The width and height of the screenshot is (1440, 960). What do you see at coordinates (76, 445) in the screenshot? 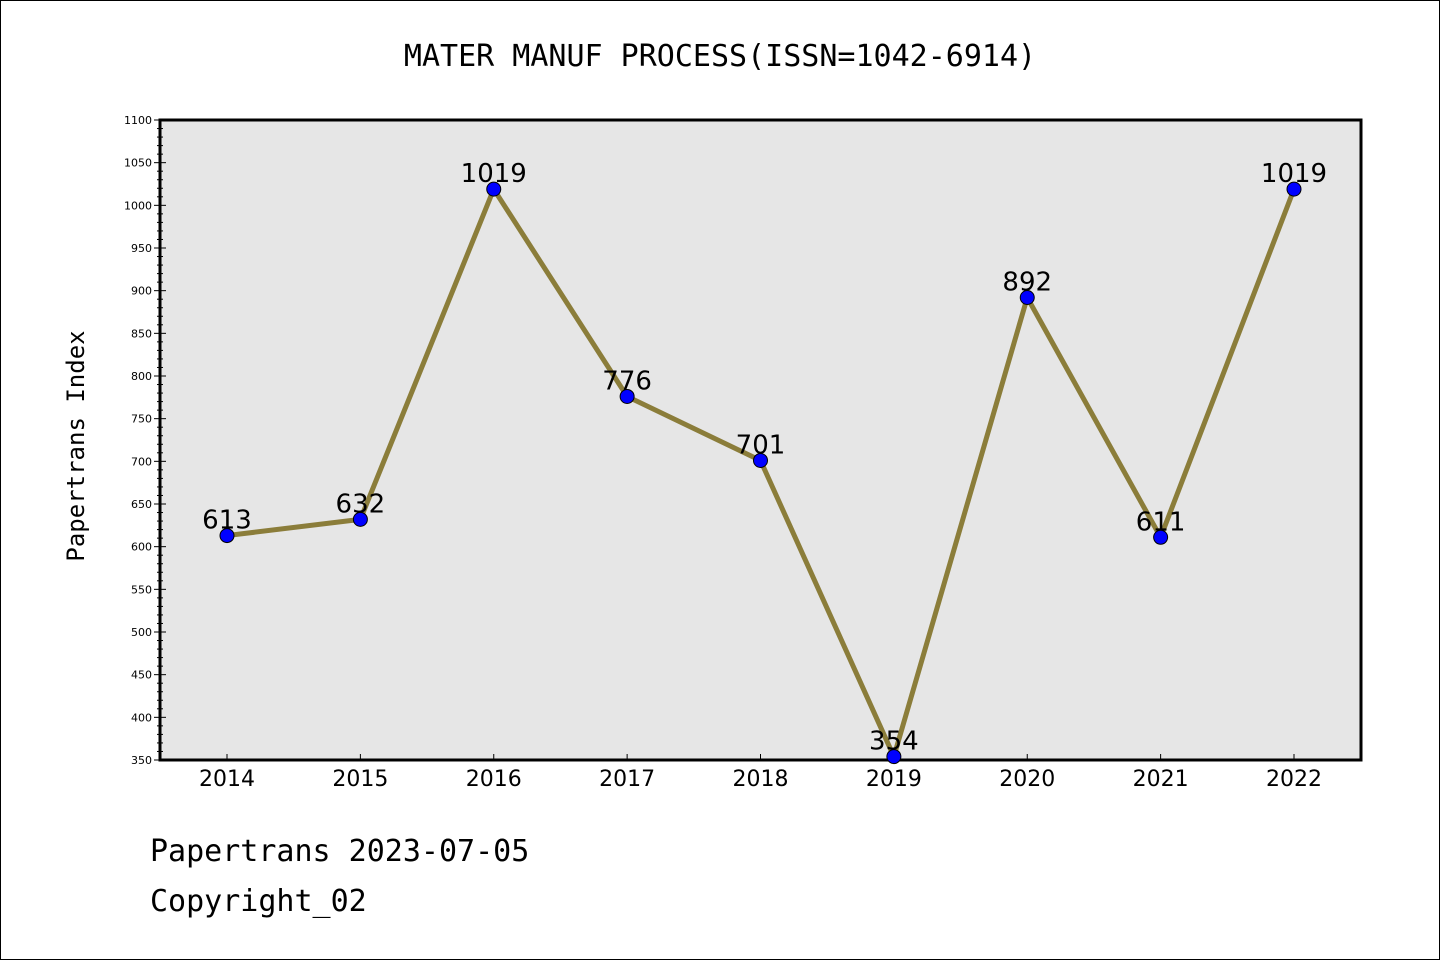
I see `y-axis-label: Papertrans Index` at bounding box center [76, 445].